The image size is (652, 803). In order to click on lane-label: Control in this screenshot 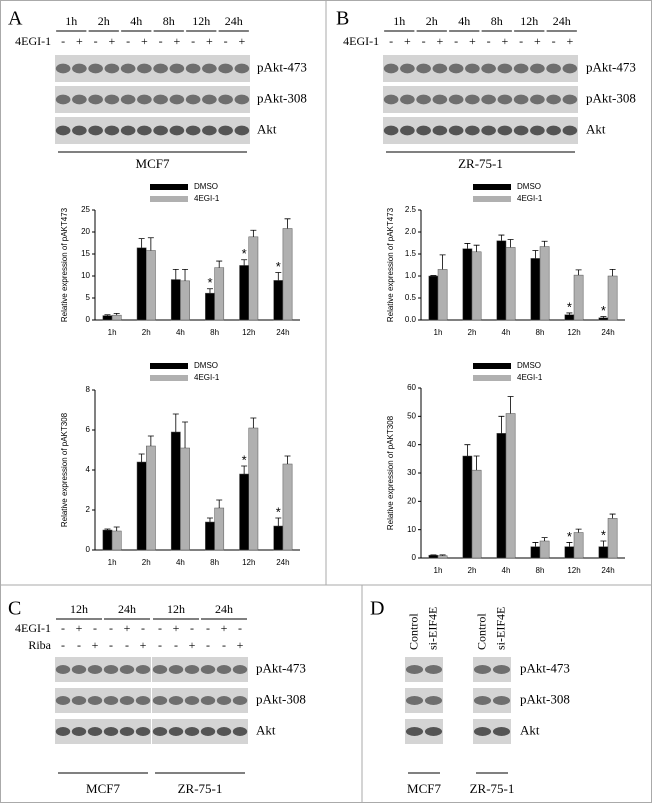, I will do `click(413, 631)`.